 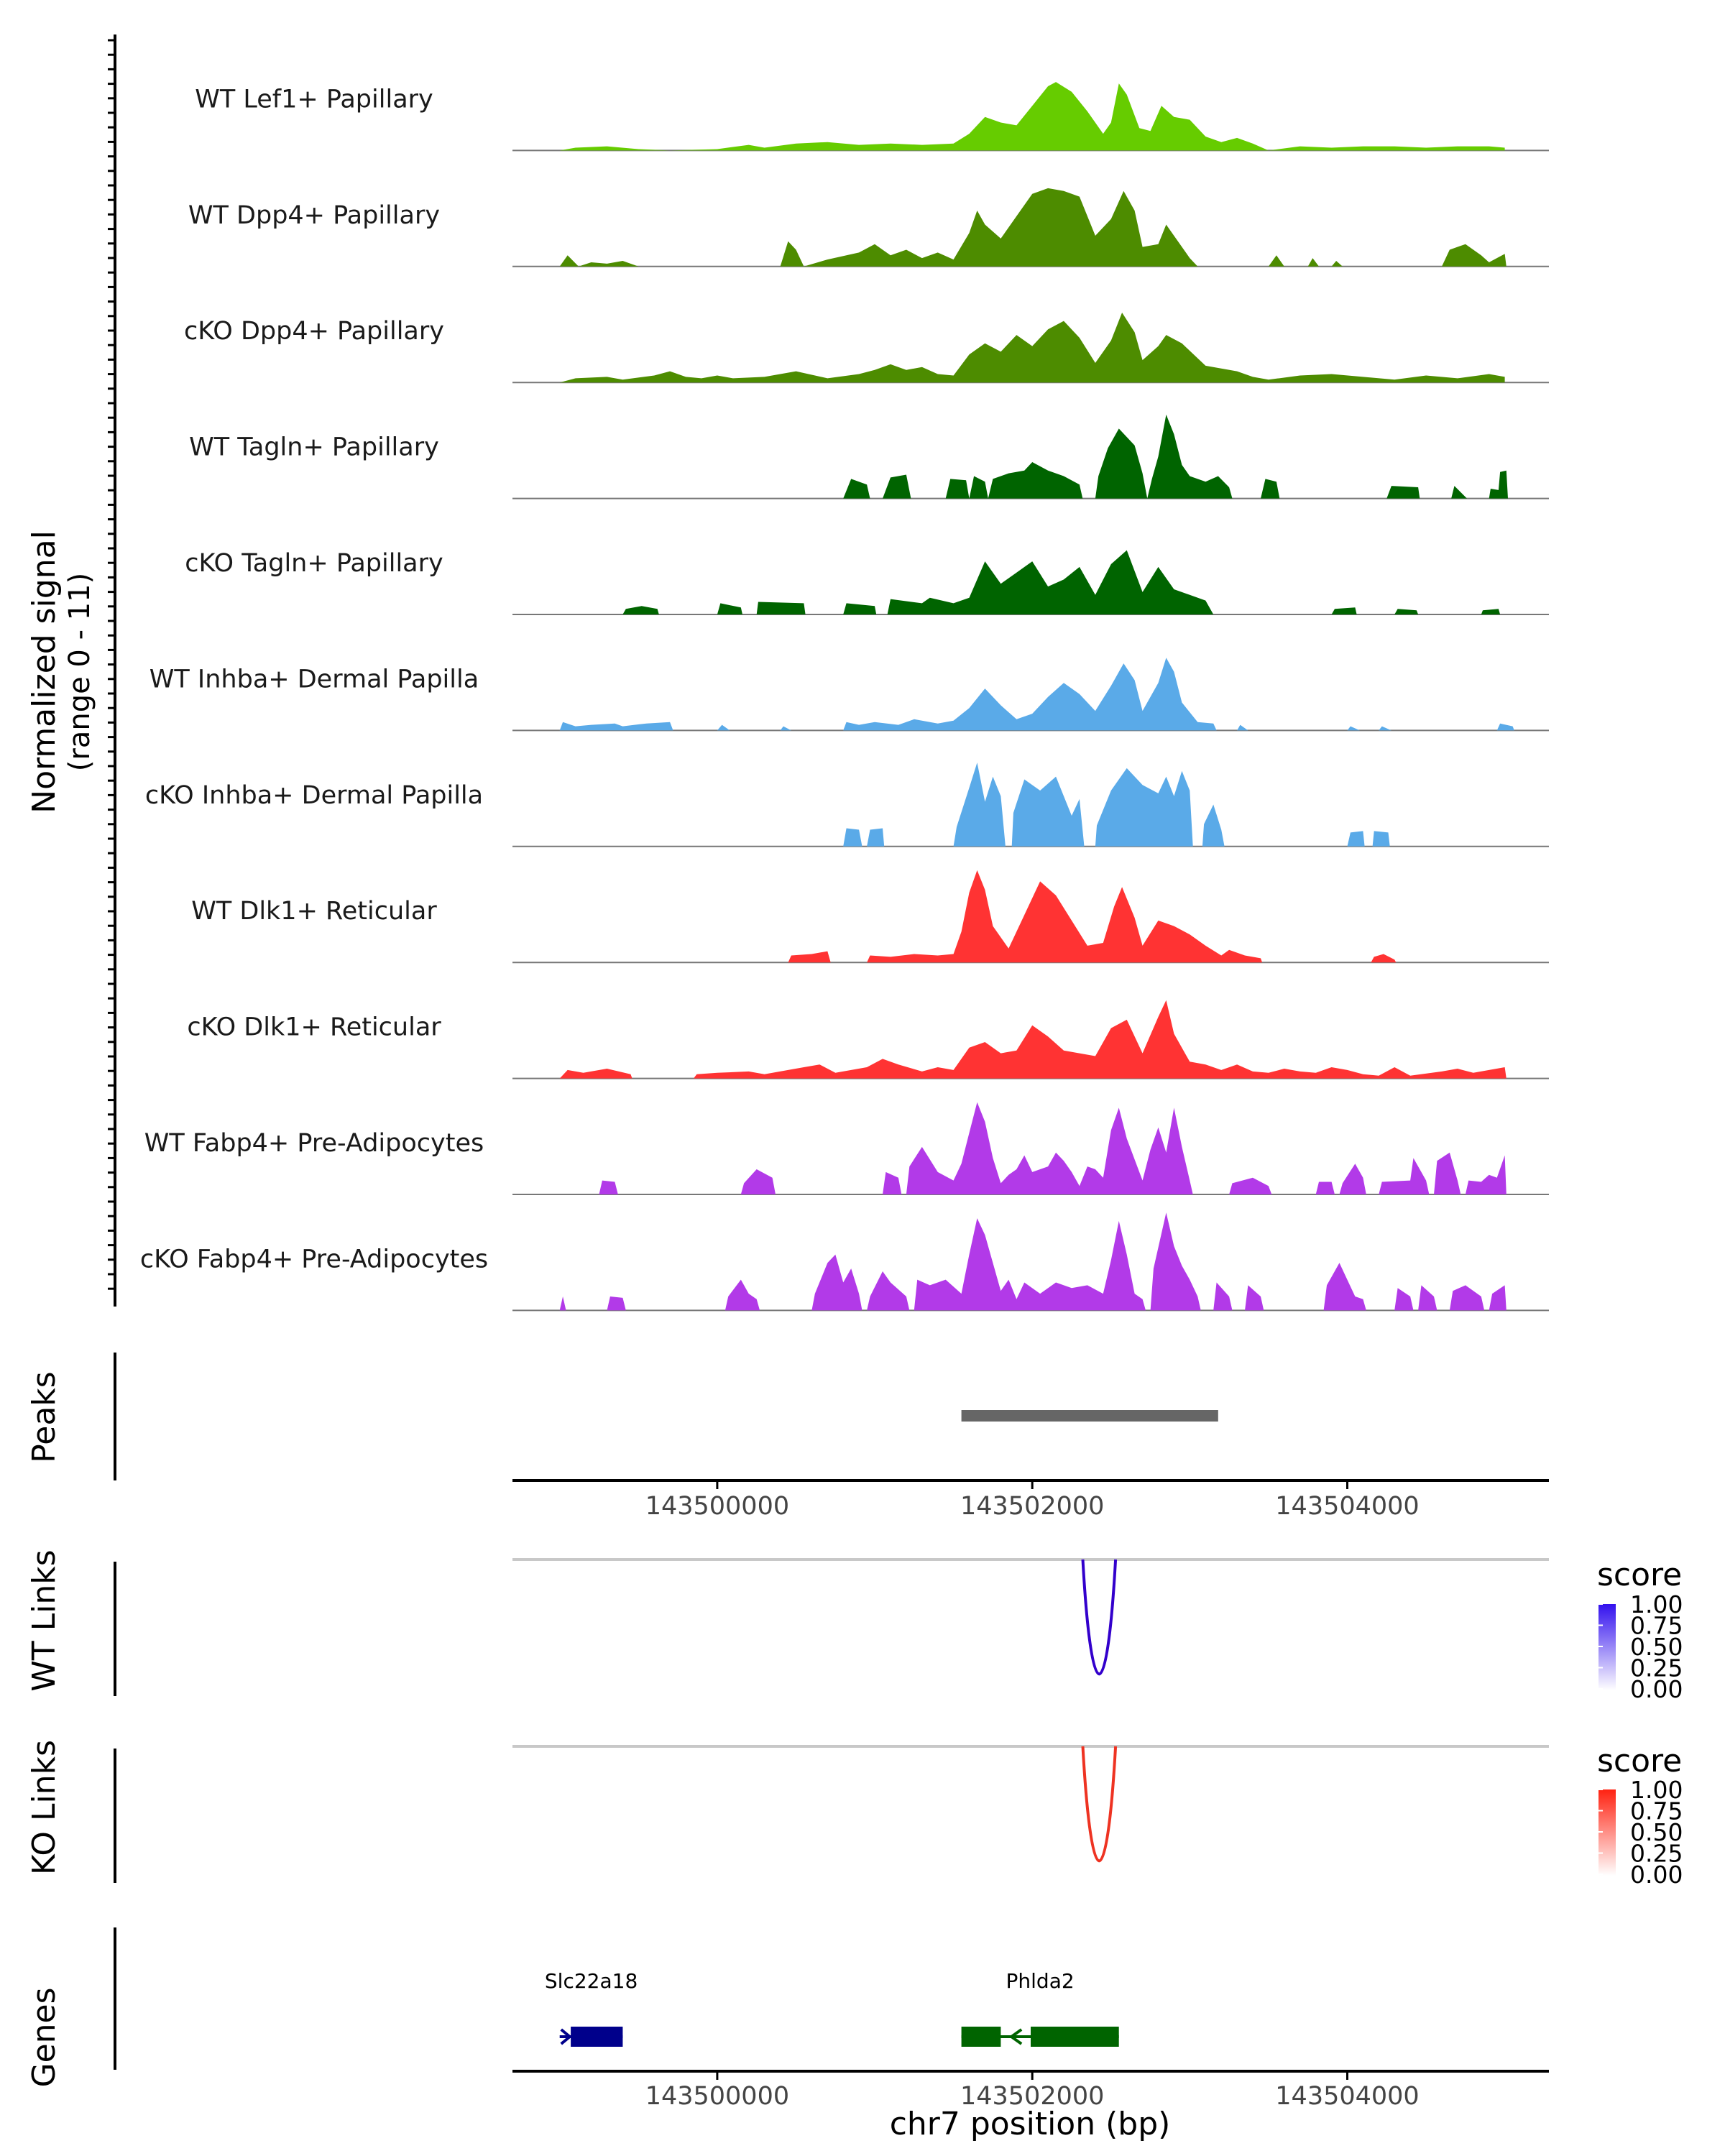 I want to click on wt-legend-label: 0.50, so click(x=1656, y=1647).